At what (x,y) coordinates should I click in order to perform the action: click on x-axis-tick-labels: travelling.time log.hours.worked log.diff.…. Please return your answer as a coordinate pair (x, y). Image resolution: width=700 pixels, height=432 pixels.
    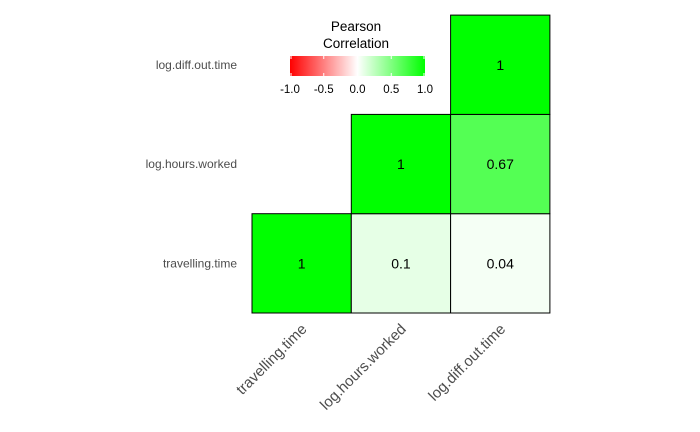
    Looking at the image, I should click on (371, 367).